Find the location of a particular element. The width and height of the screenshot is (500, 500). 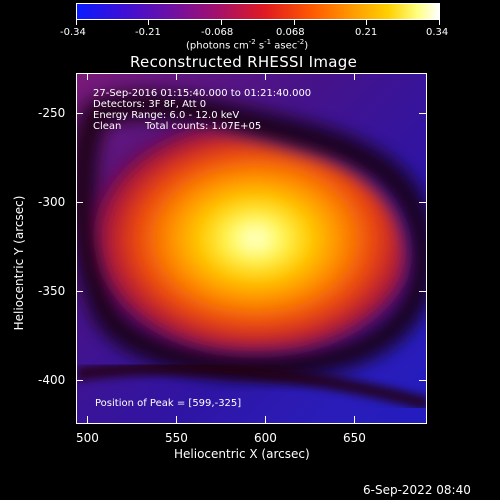

units-part: ) is located at coordinates (306, 46).